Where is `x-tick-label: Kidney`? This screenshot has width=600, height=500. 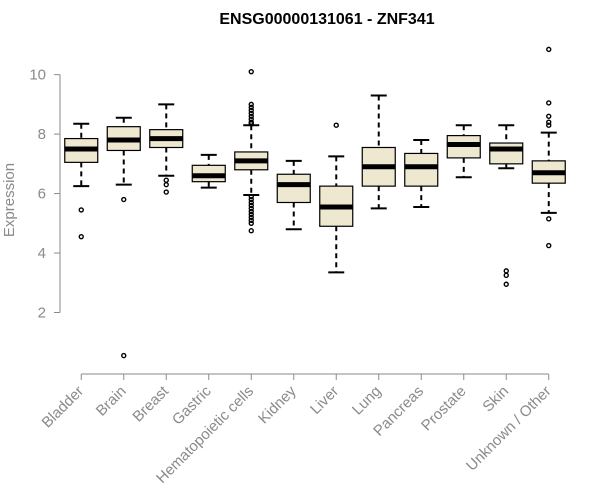 x-tick-label: Kidney is located at coordinates (277, 404).